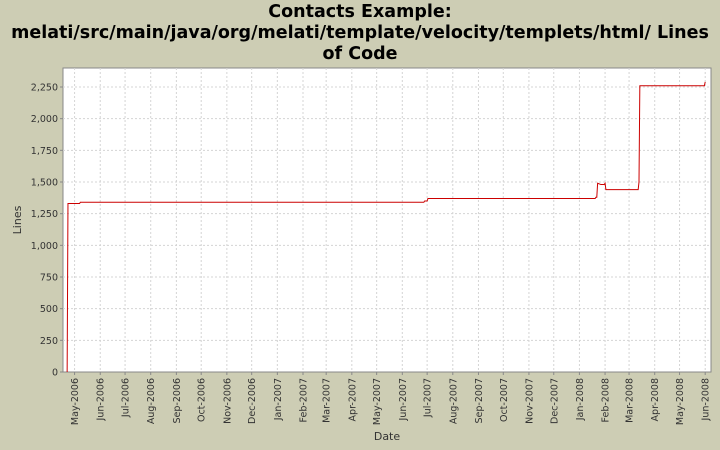 This screenshot has width=720, height=450. Describe the element at coordinates (630, 400) in the screenshot. I see `x-tick-label: Mar-2008` at that location.